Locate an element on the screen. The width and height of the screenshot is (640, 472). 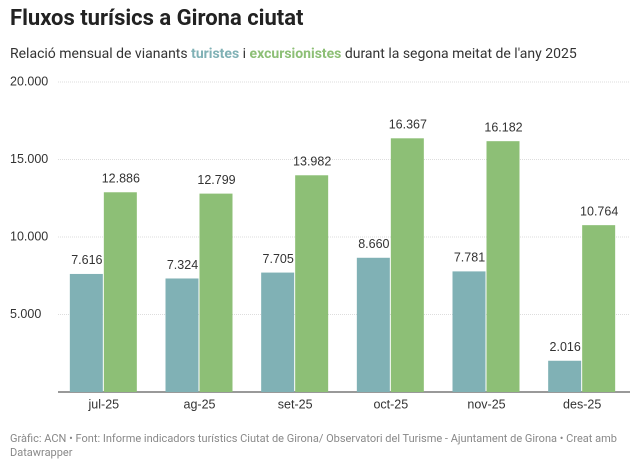
chart-title: Fluxos turísics a Girona ciutat is located at coordinates (157, 18).